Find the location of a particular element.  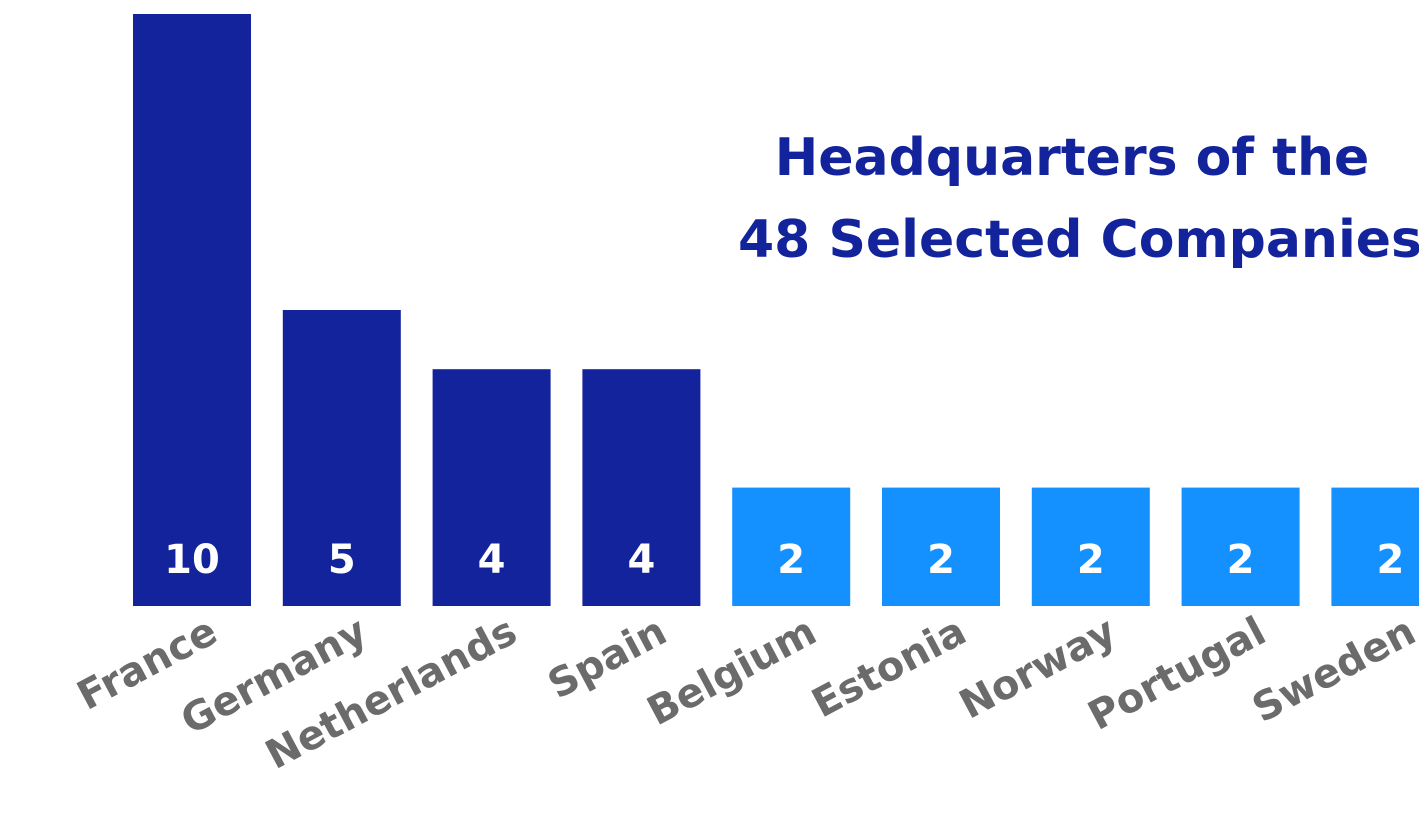

category-label-belgium: Belgium is located at coordinates (732, 671).